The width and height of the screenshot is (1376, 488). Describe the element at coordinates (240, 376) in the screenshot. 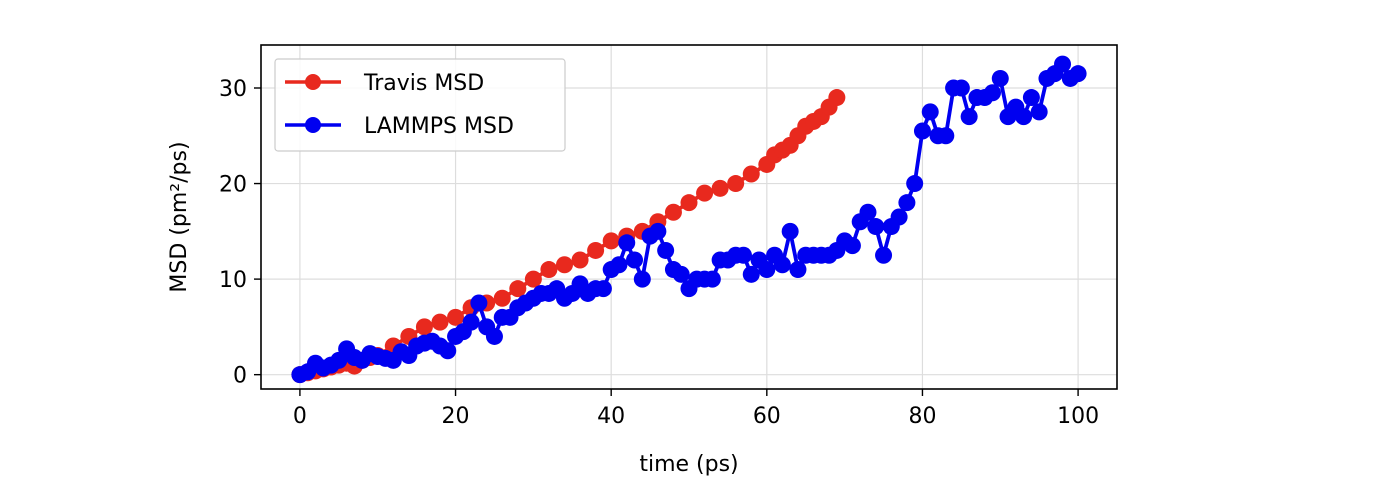

I see `y-tick-label: 0` at that location.